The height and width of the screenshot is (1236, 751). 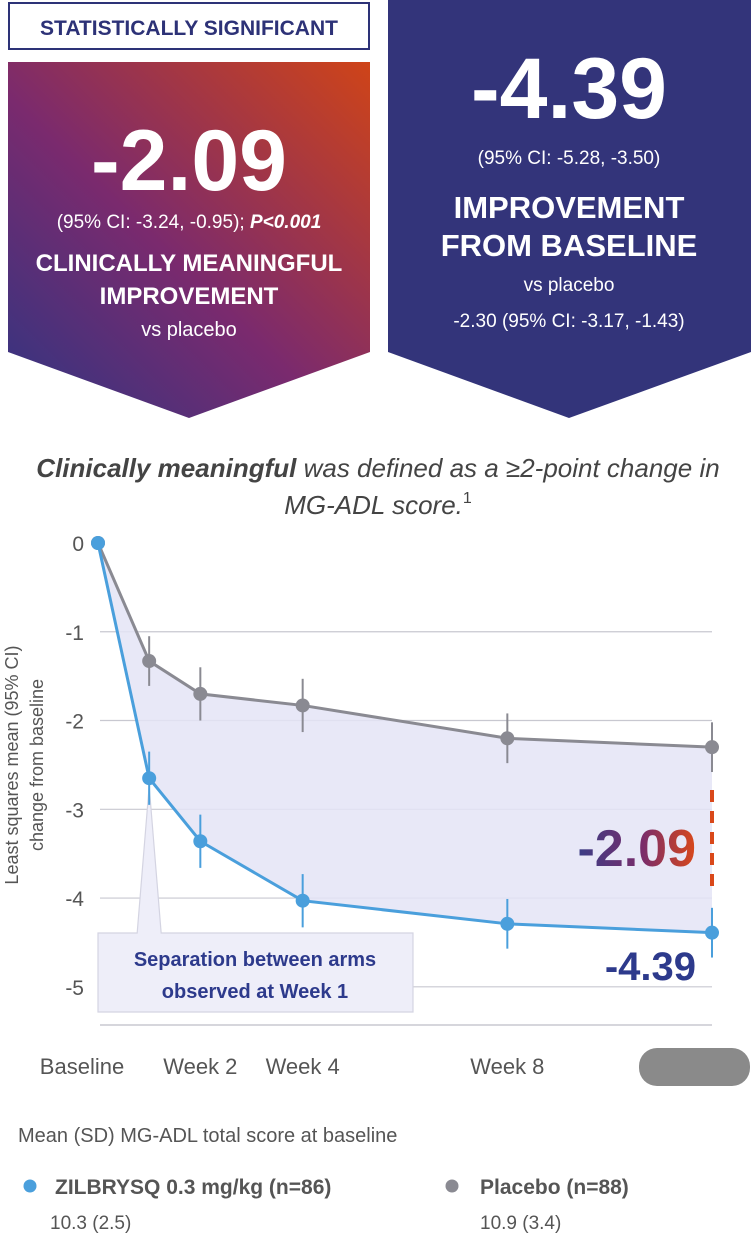 I want to click on x-tick-label: Week 4, so click(x=303, y=1066).